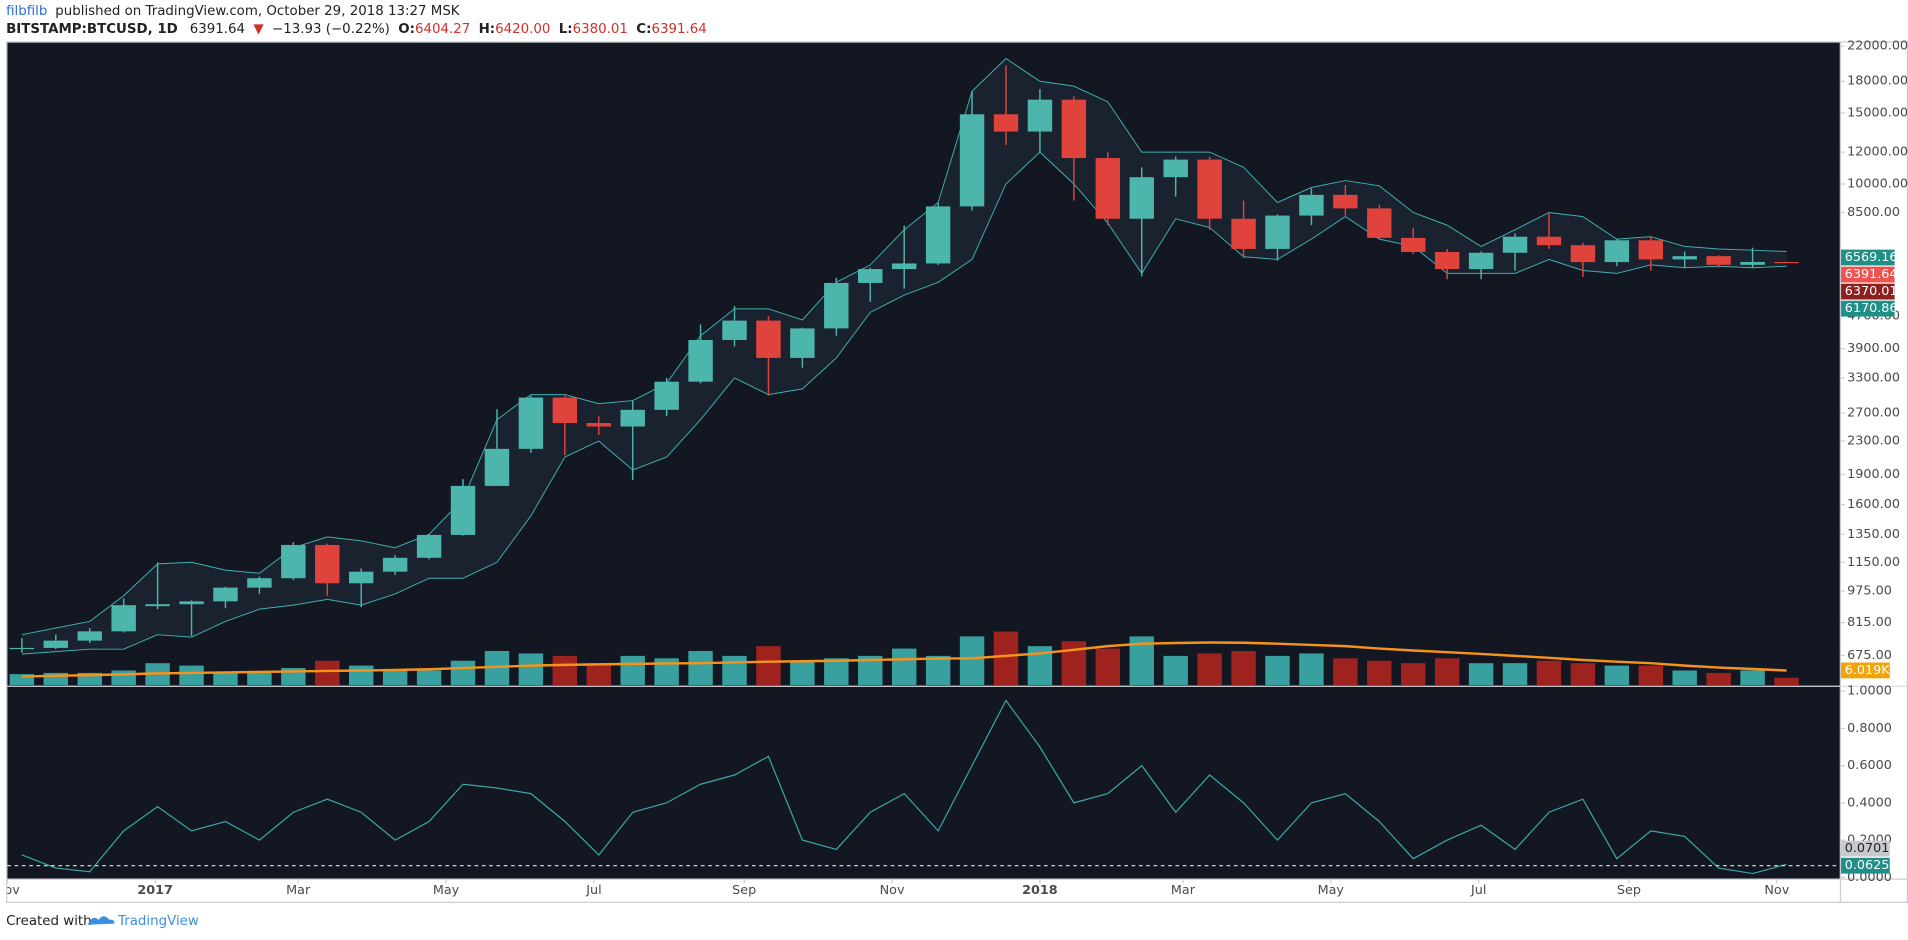 The width and height of the screenshot is (1908, 940). Describe the element at coordinates (1873, 212) in the screenshot. I see `y-tick-label: 8500.00` at that location.